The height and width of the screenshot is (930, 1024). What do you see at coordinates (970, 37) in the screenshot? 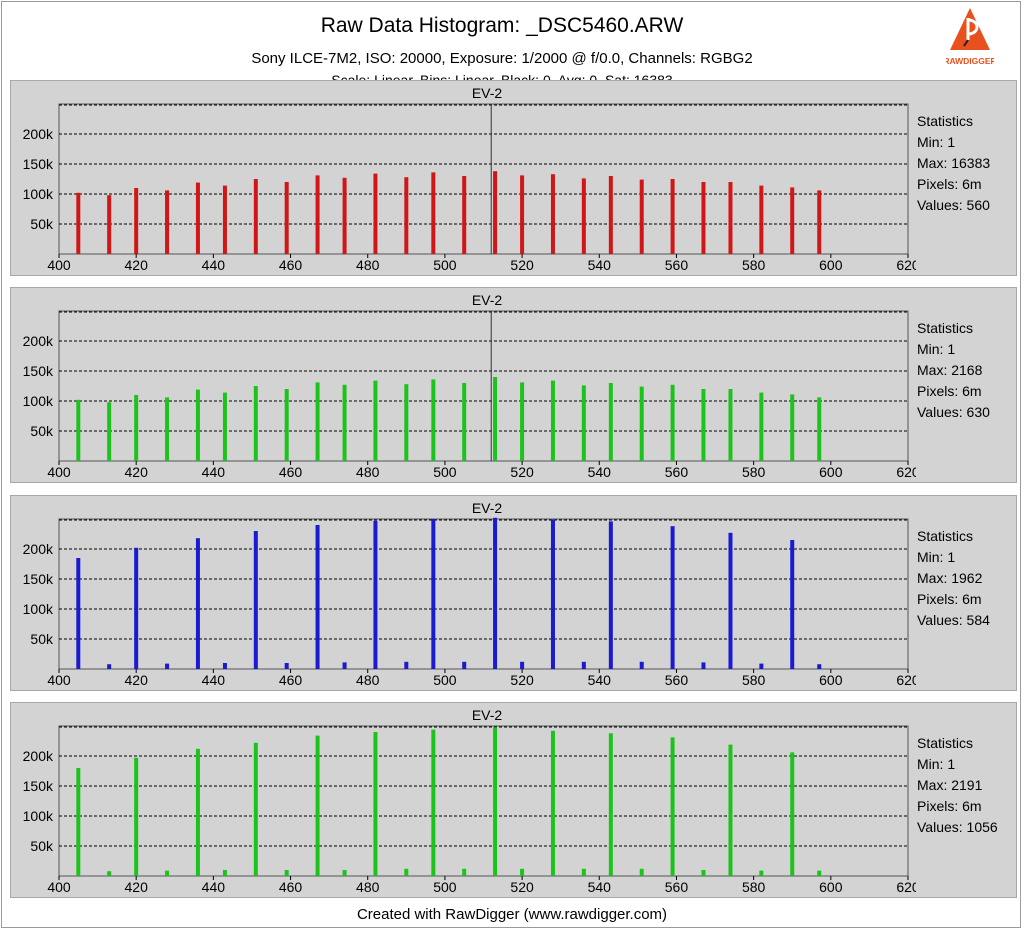
I see `rawdigger-logo: RAWDIGGER` at bounding box center [970, 37].